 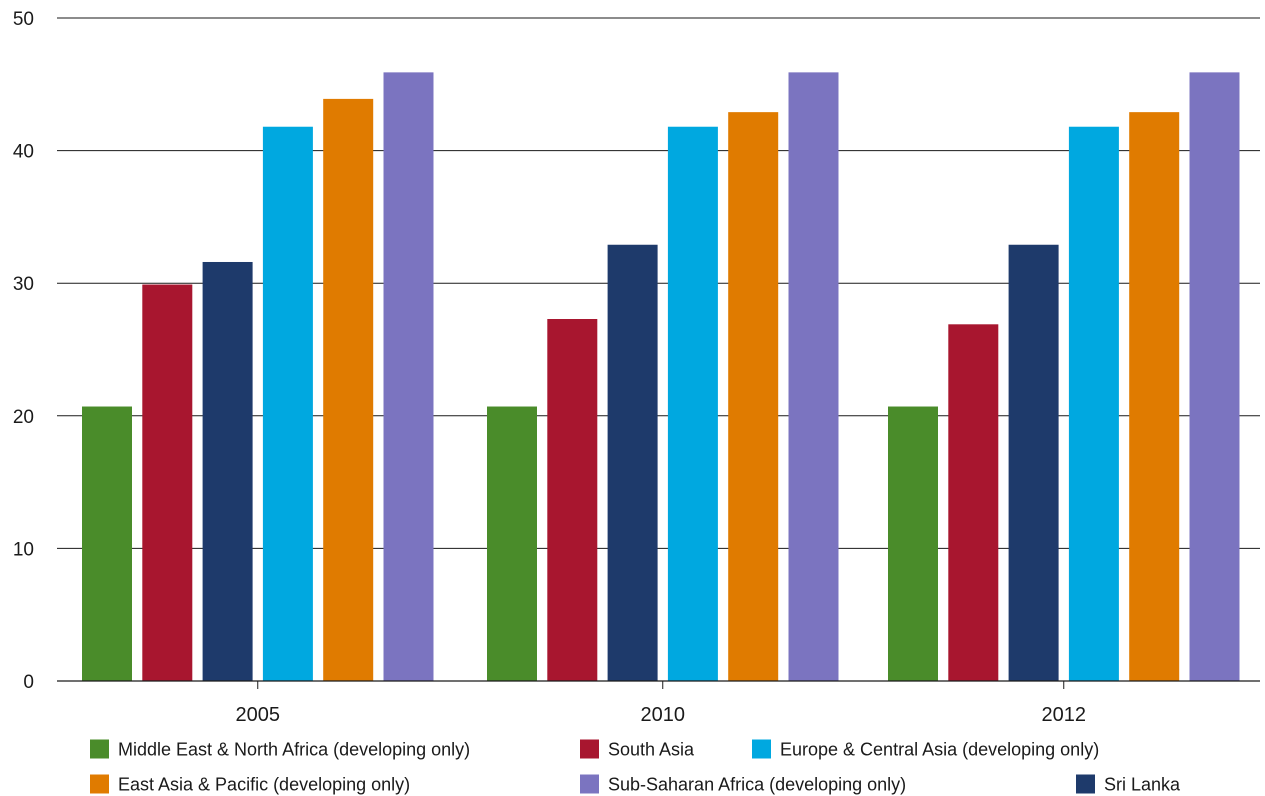 What do you see at coordinates (753, 396) in the screenshot?
I see `bar-2010-east-asia-pacific-developing-only` at bounding box center [753, 396].